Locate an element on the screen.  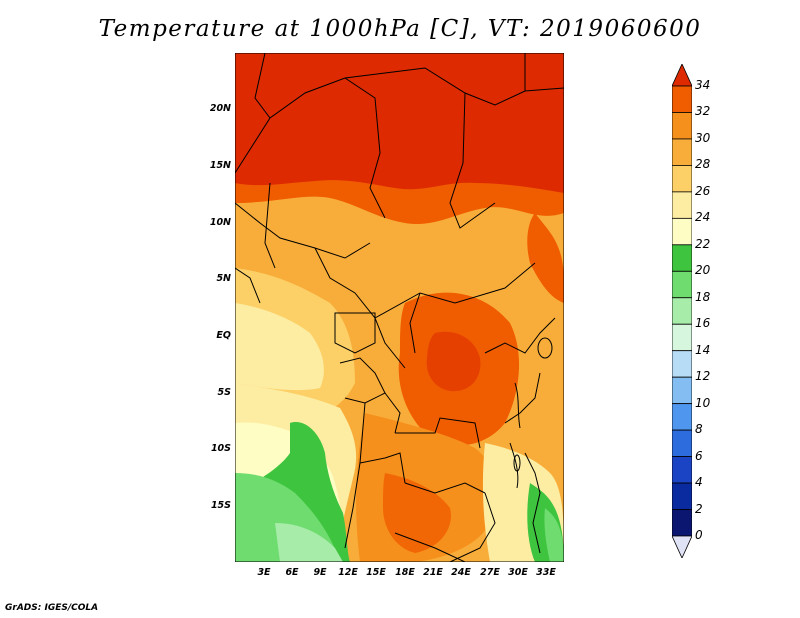
lon-label-24e: 24E is located at coordinates (461, 572).